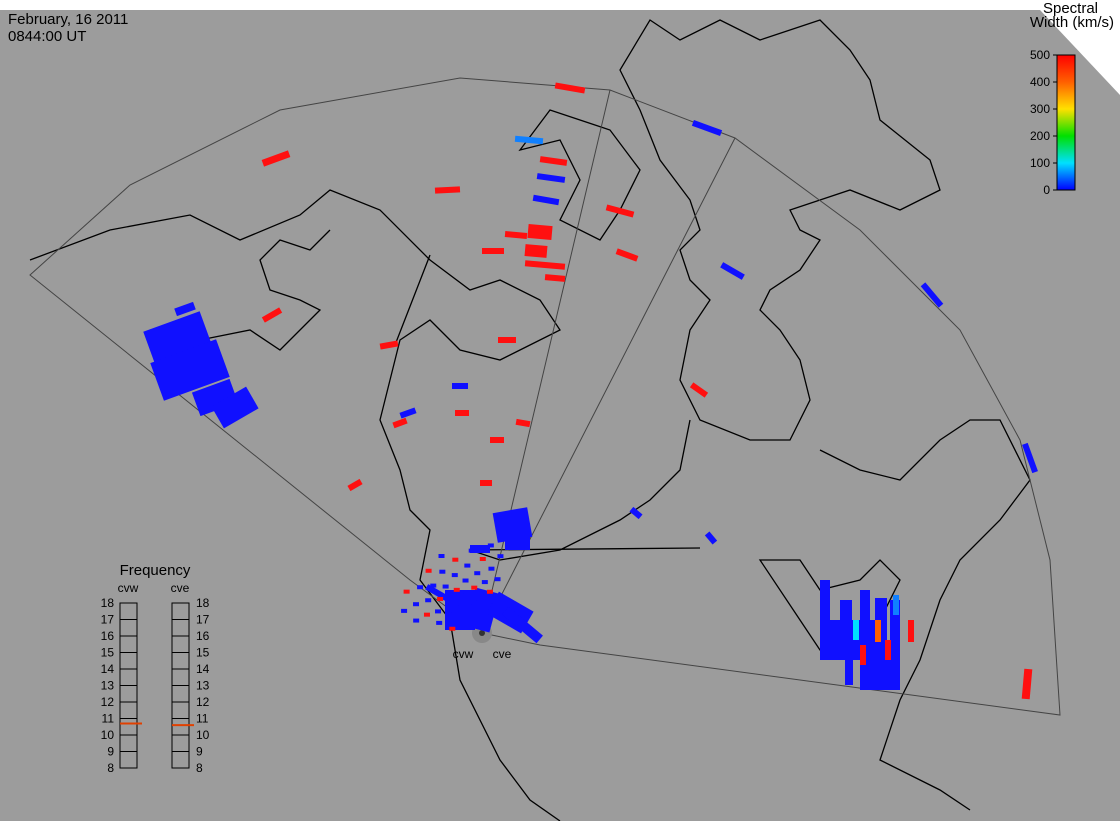 Image resolution: width=1120 pixels, height=821 pixels. I want to click on colorbar-title: Width (km/s), so click(1072, 22).